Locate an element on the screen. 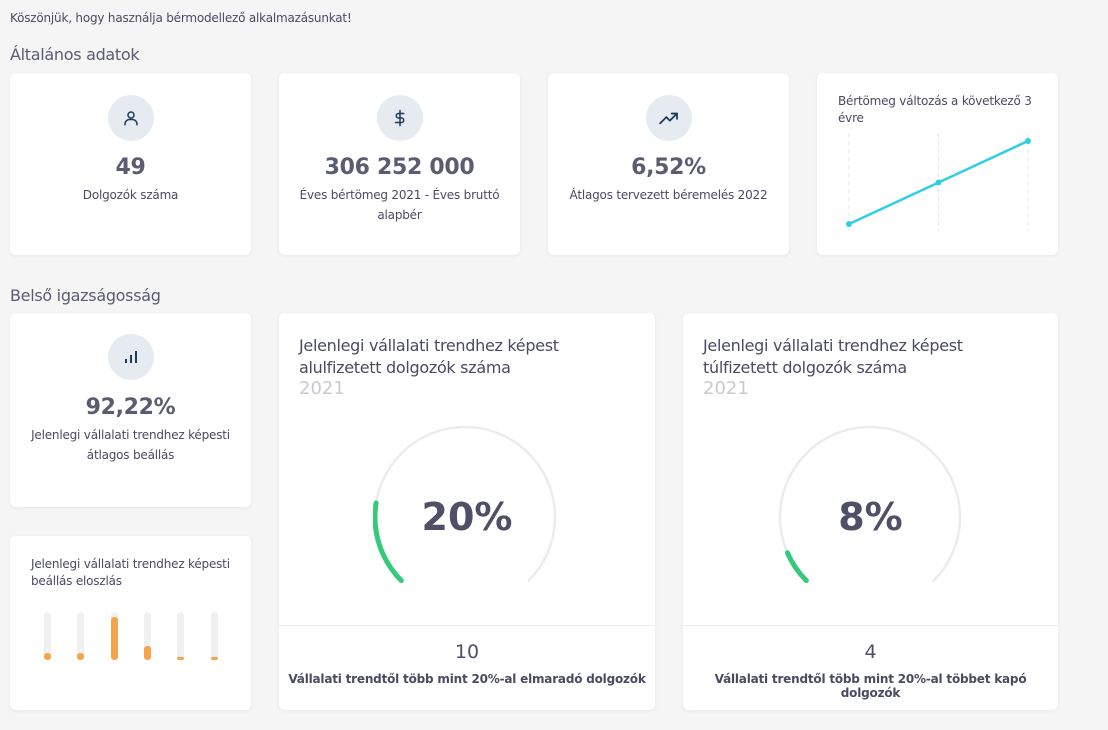 The width and height of the screenshot is (1108, 730). trend-line-chart is located at coordinates (938, 182).